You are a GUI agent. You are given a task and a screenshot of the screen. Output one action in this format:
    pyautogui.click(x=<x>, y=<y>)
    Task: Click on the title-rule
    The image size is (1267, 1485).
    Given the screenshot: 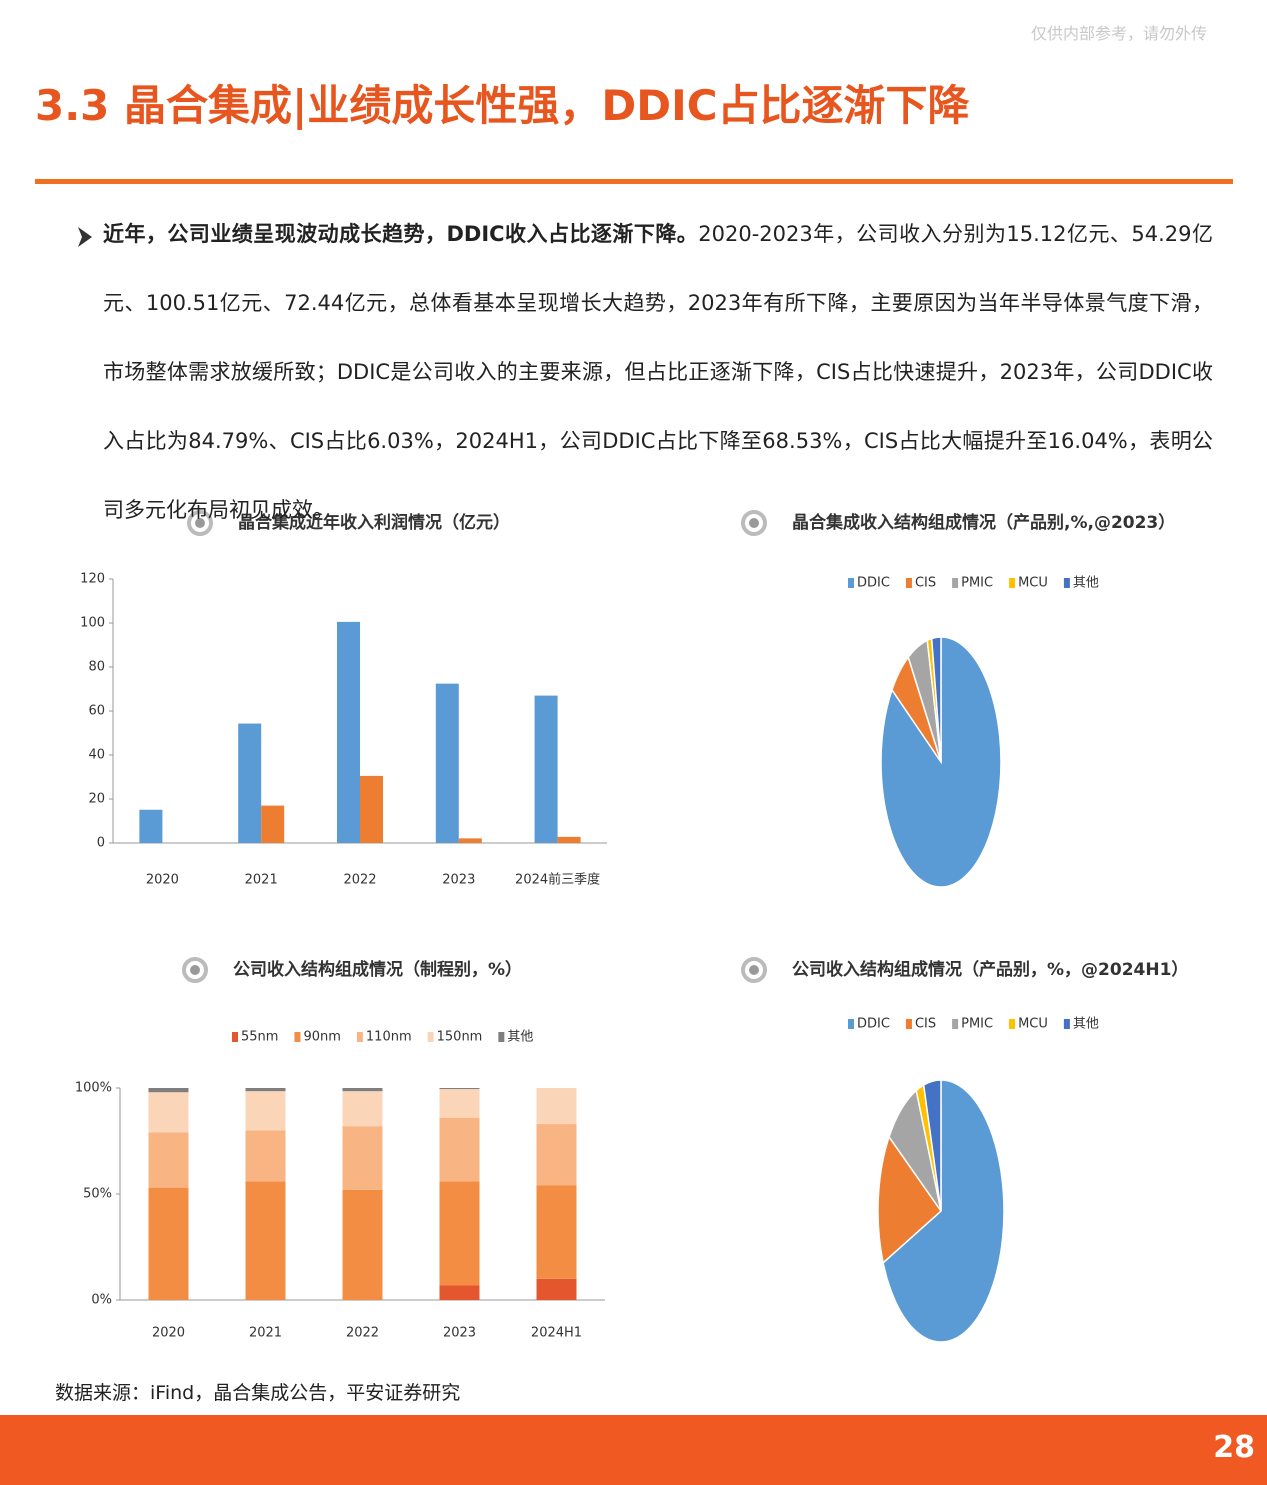 What is the action you would take?
    pyautogui.click(x=634, y=181)
    